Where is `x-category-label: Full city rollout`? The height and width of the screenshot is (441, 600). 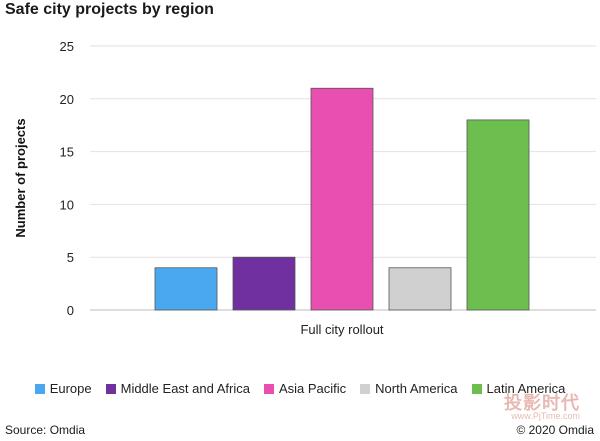 x-category-label: Full city rollout is located at coordinates (341, 329).